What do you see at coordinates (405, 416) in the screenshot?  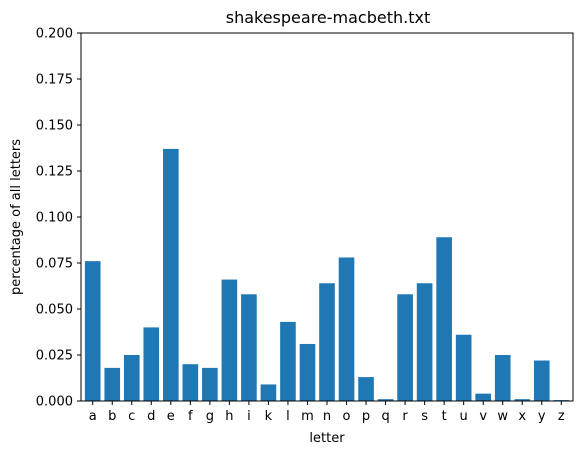 I see `x-tick-label: r` at bounding box center [405, 416].